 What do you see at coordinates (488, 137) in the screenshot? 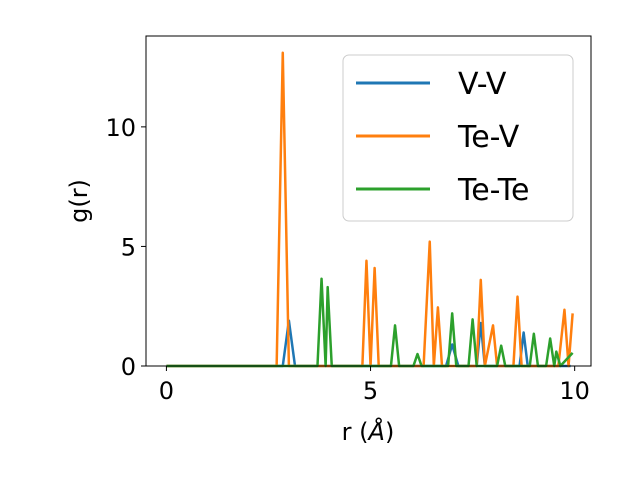
I see `legend-label-te-v: Te-V` at bounding box center [488, 137].